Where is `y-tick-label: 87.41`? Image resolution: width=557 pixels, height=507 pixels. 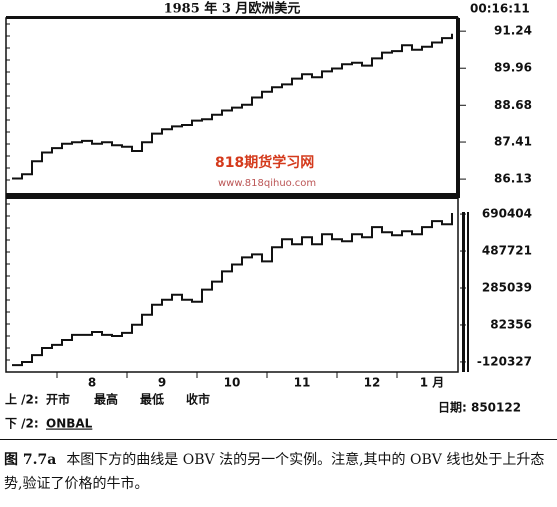 y-tick-label: 87.41 is located at coordinates (513, 142).